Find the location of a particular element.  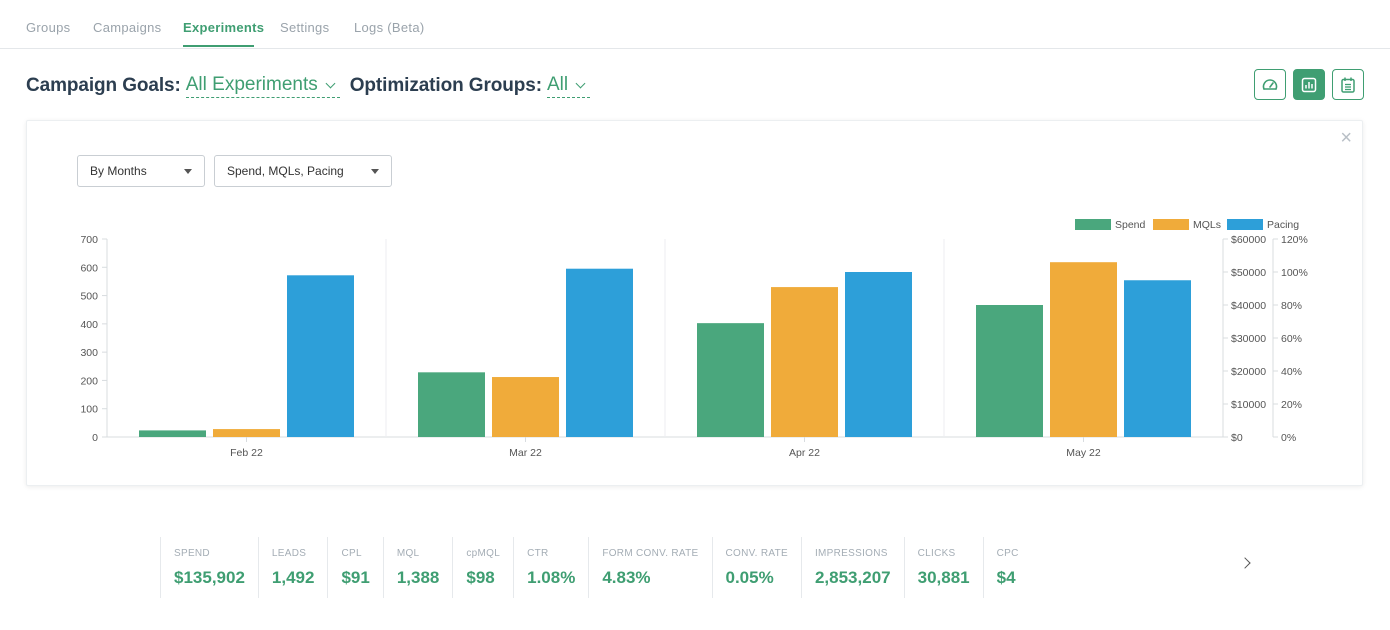

y-right-percent-tick-label: 20% is located at coordinates (1291, 405).